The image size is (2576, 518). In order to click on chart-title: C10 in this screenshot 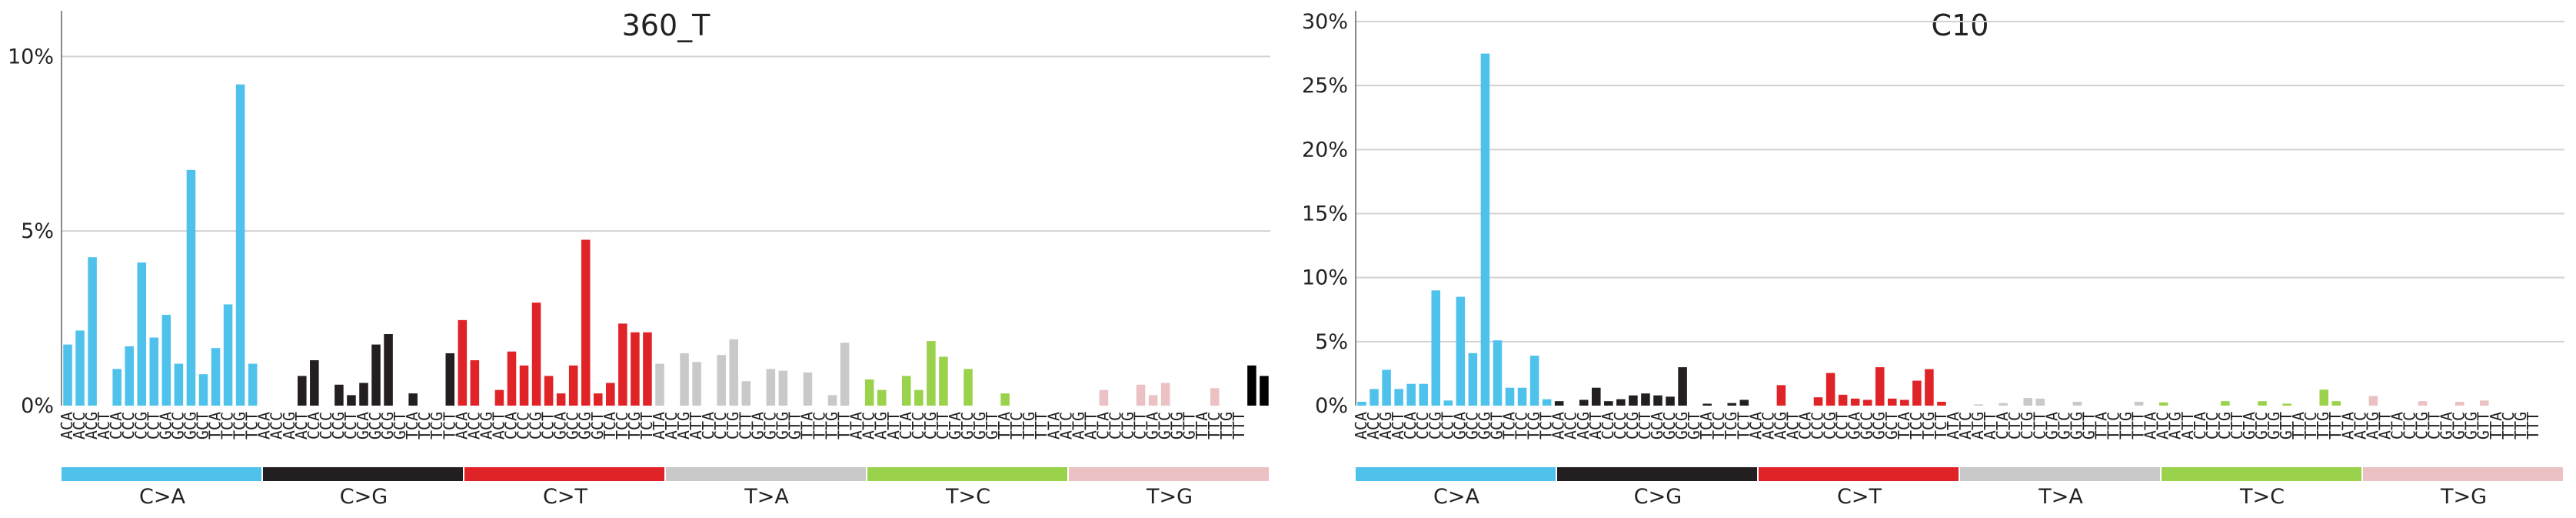, I will do `click(1961, 25)`.